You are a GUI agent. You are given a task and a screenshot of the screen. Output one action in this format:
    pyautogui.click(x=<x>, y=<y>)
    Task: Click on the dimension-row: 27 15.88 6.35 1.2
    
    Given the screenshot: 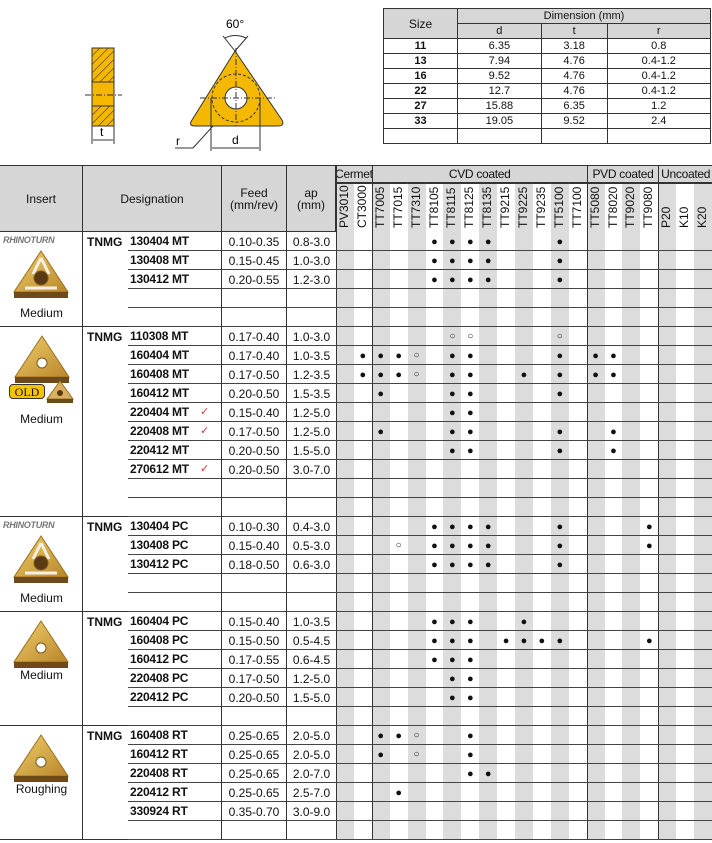 What is the action you would take?
    pyautogui.click(x=547, y=106)
    